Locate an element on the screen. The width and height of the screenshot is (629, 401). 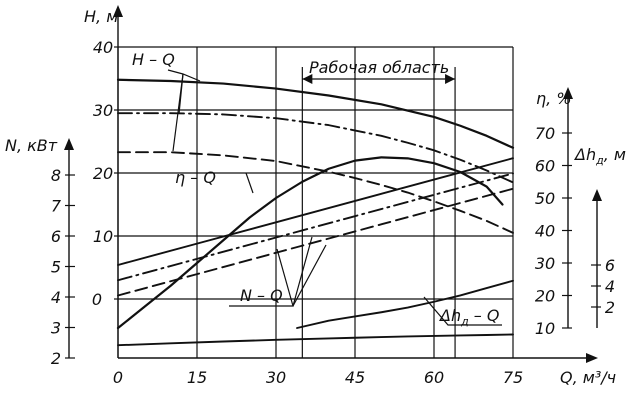
x-tick-label: 75 is located at coordinates (513, 377).